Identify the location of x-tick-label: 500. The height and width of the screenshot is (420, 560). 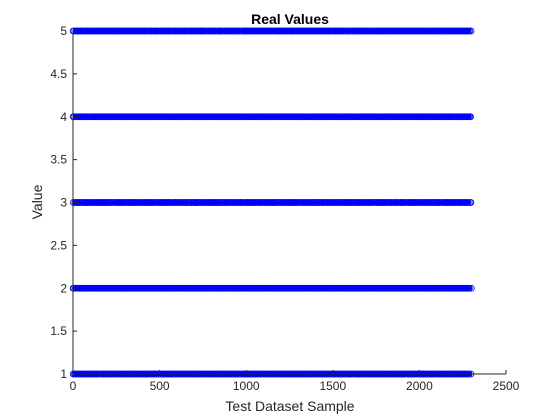
(160, 386).